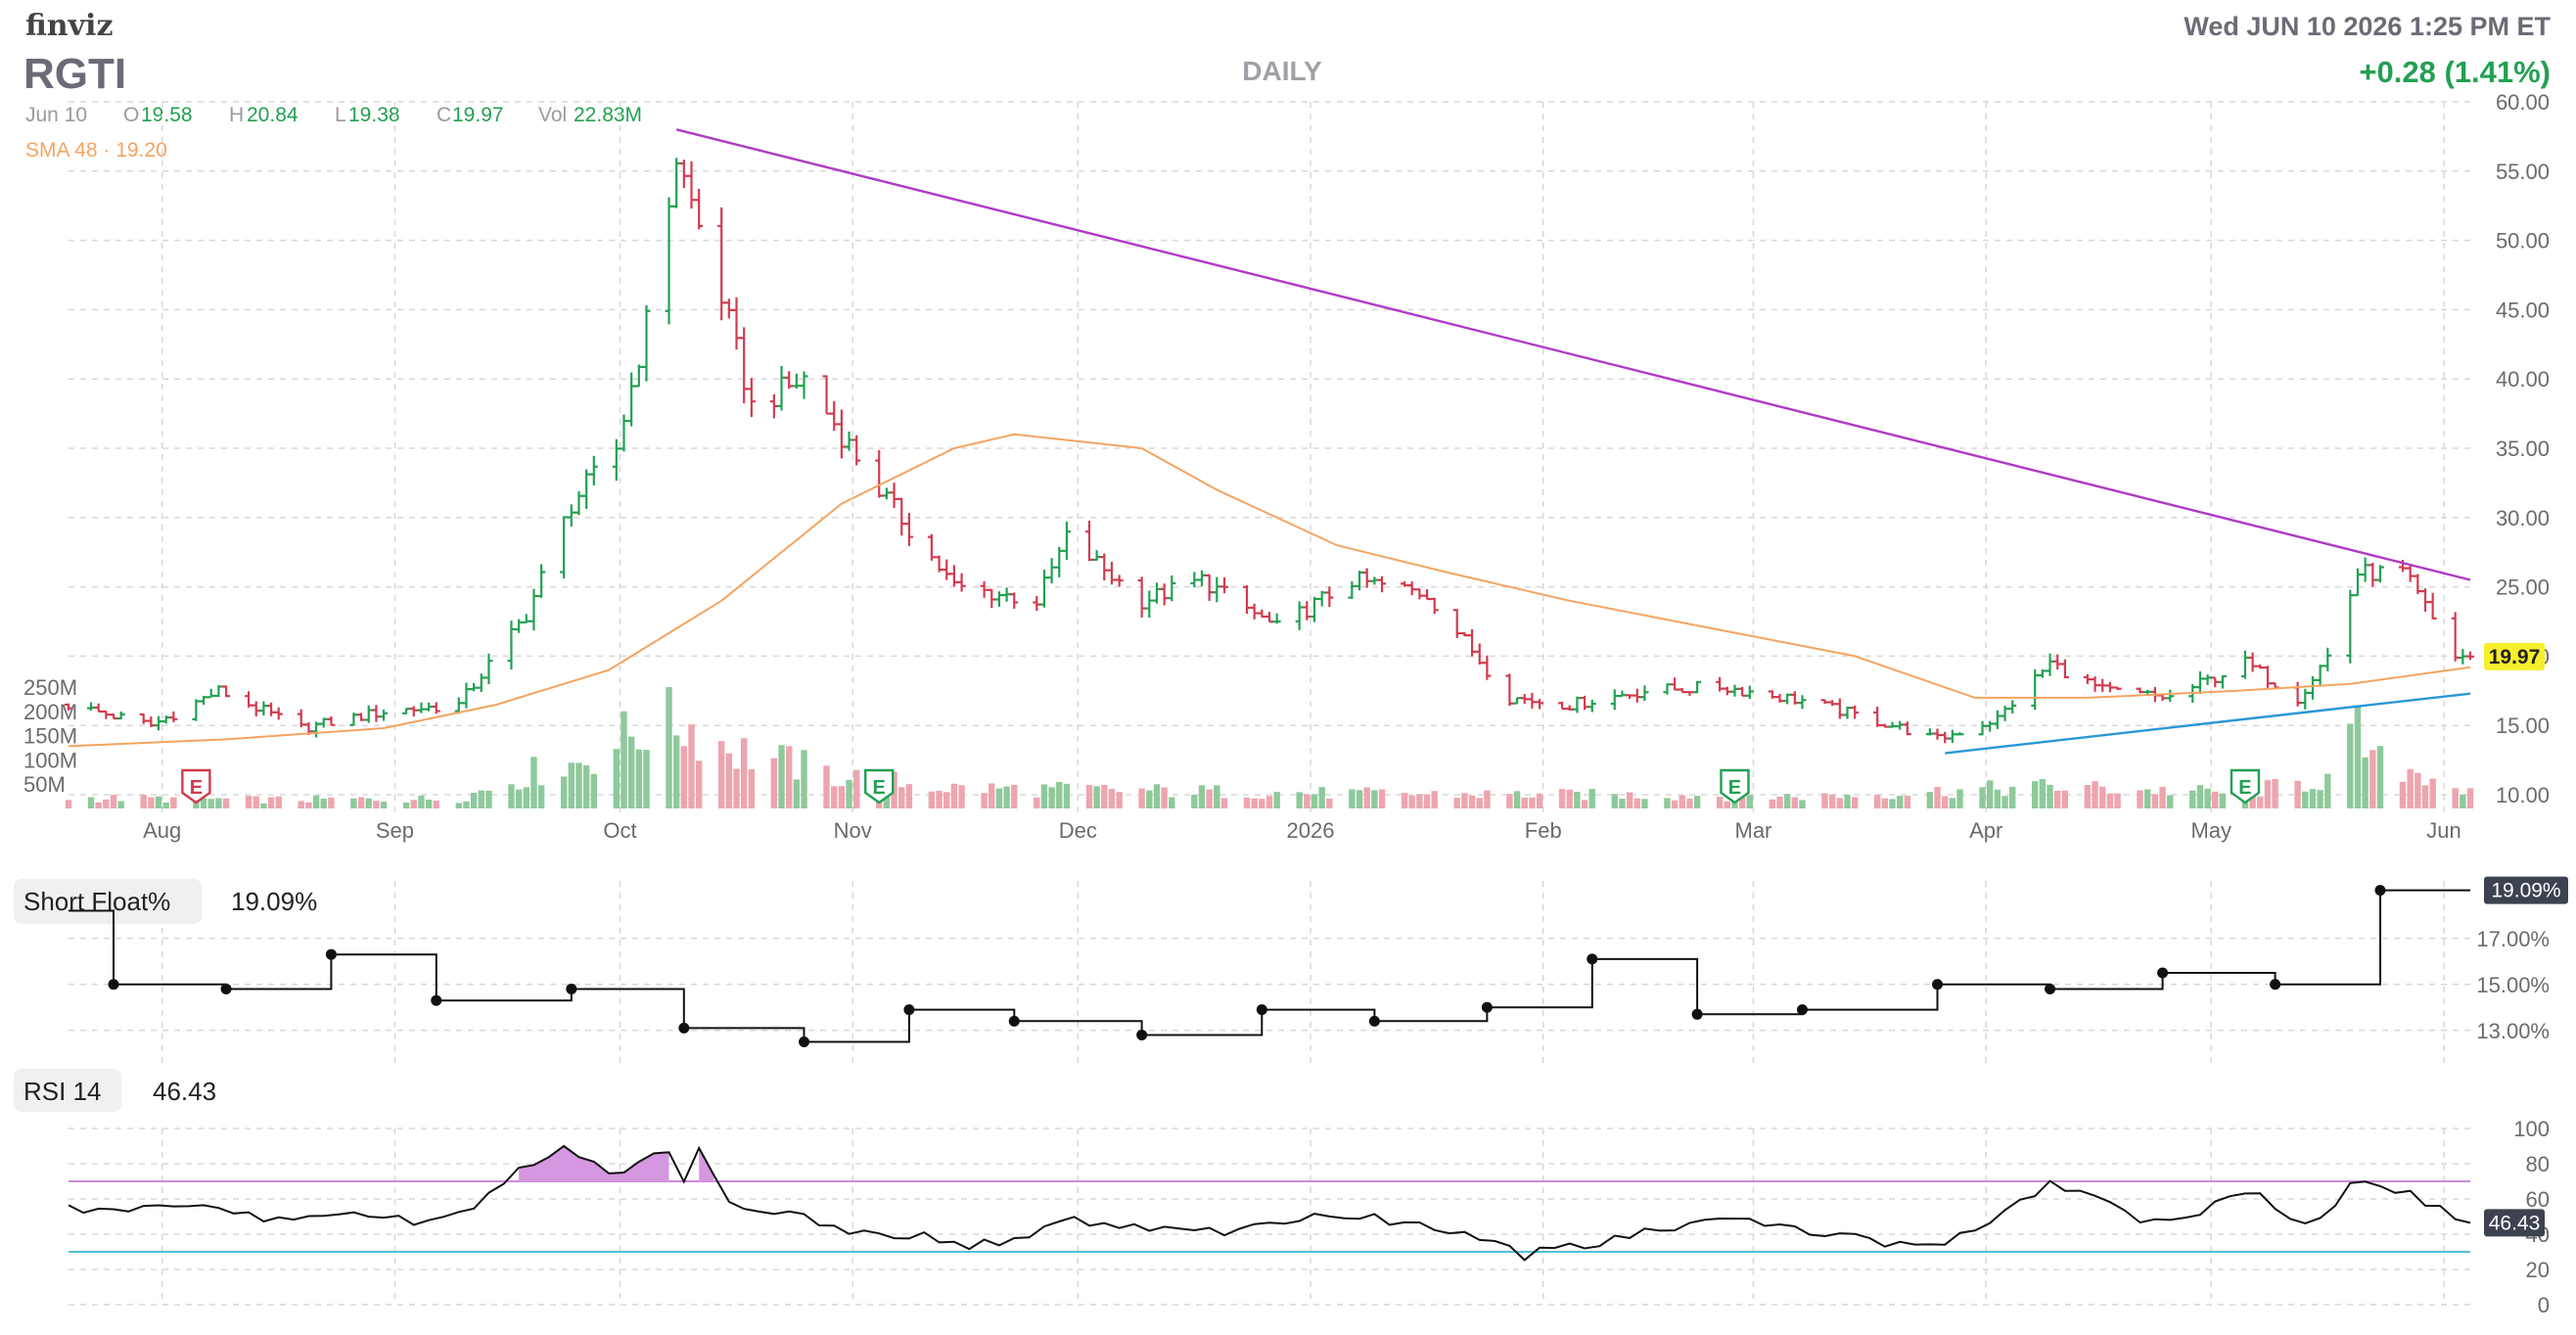 The height and width of the screenshot is (1335, 2576). I want to click on short-float-tag-bg, so click(108, 902).